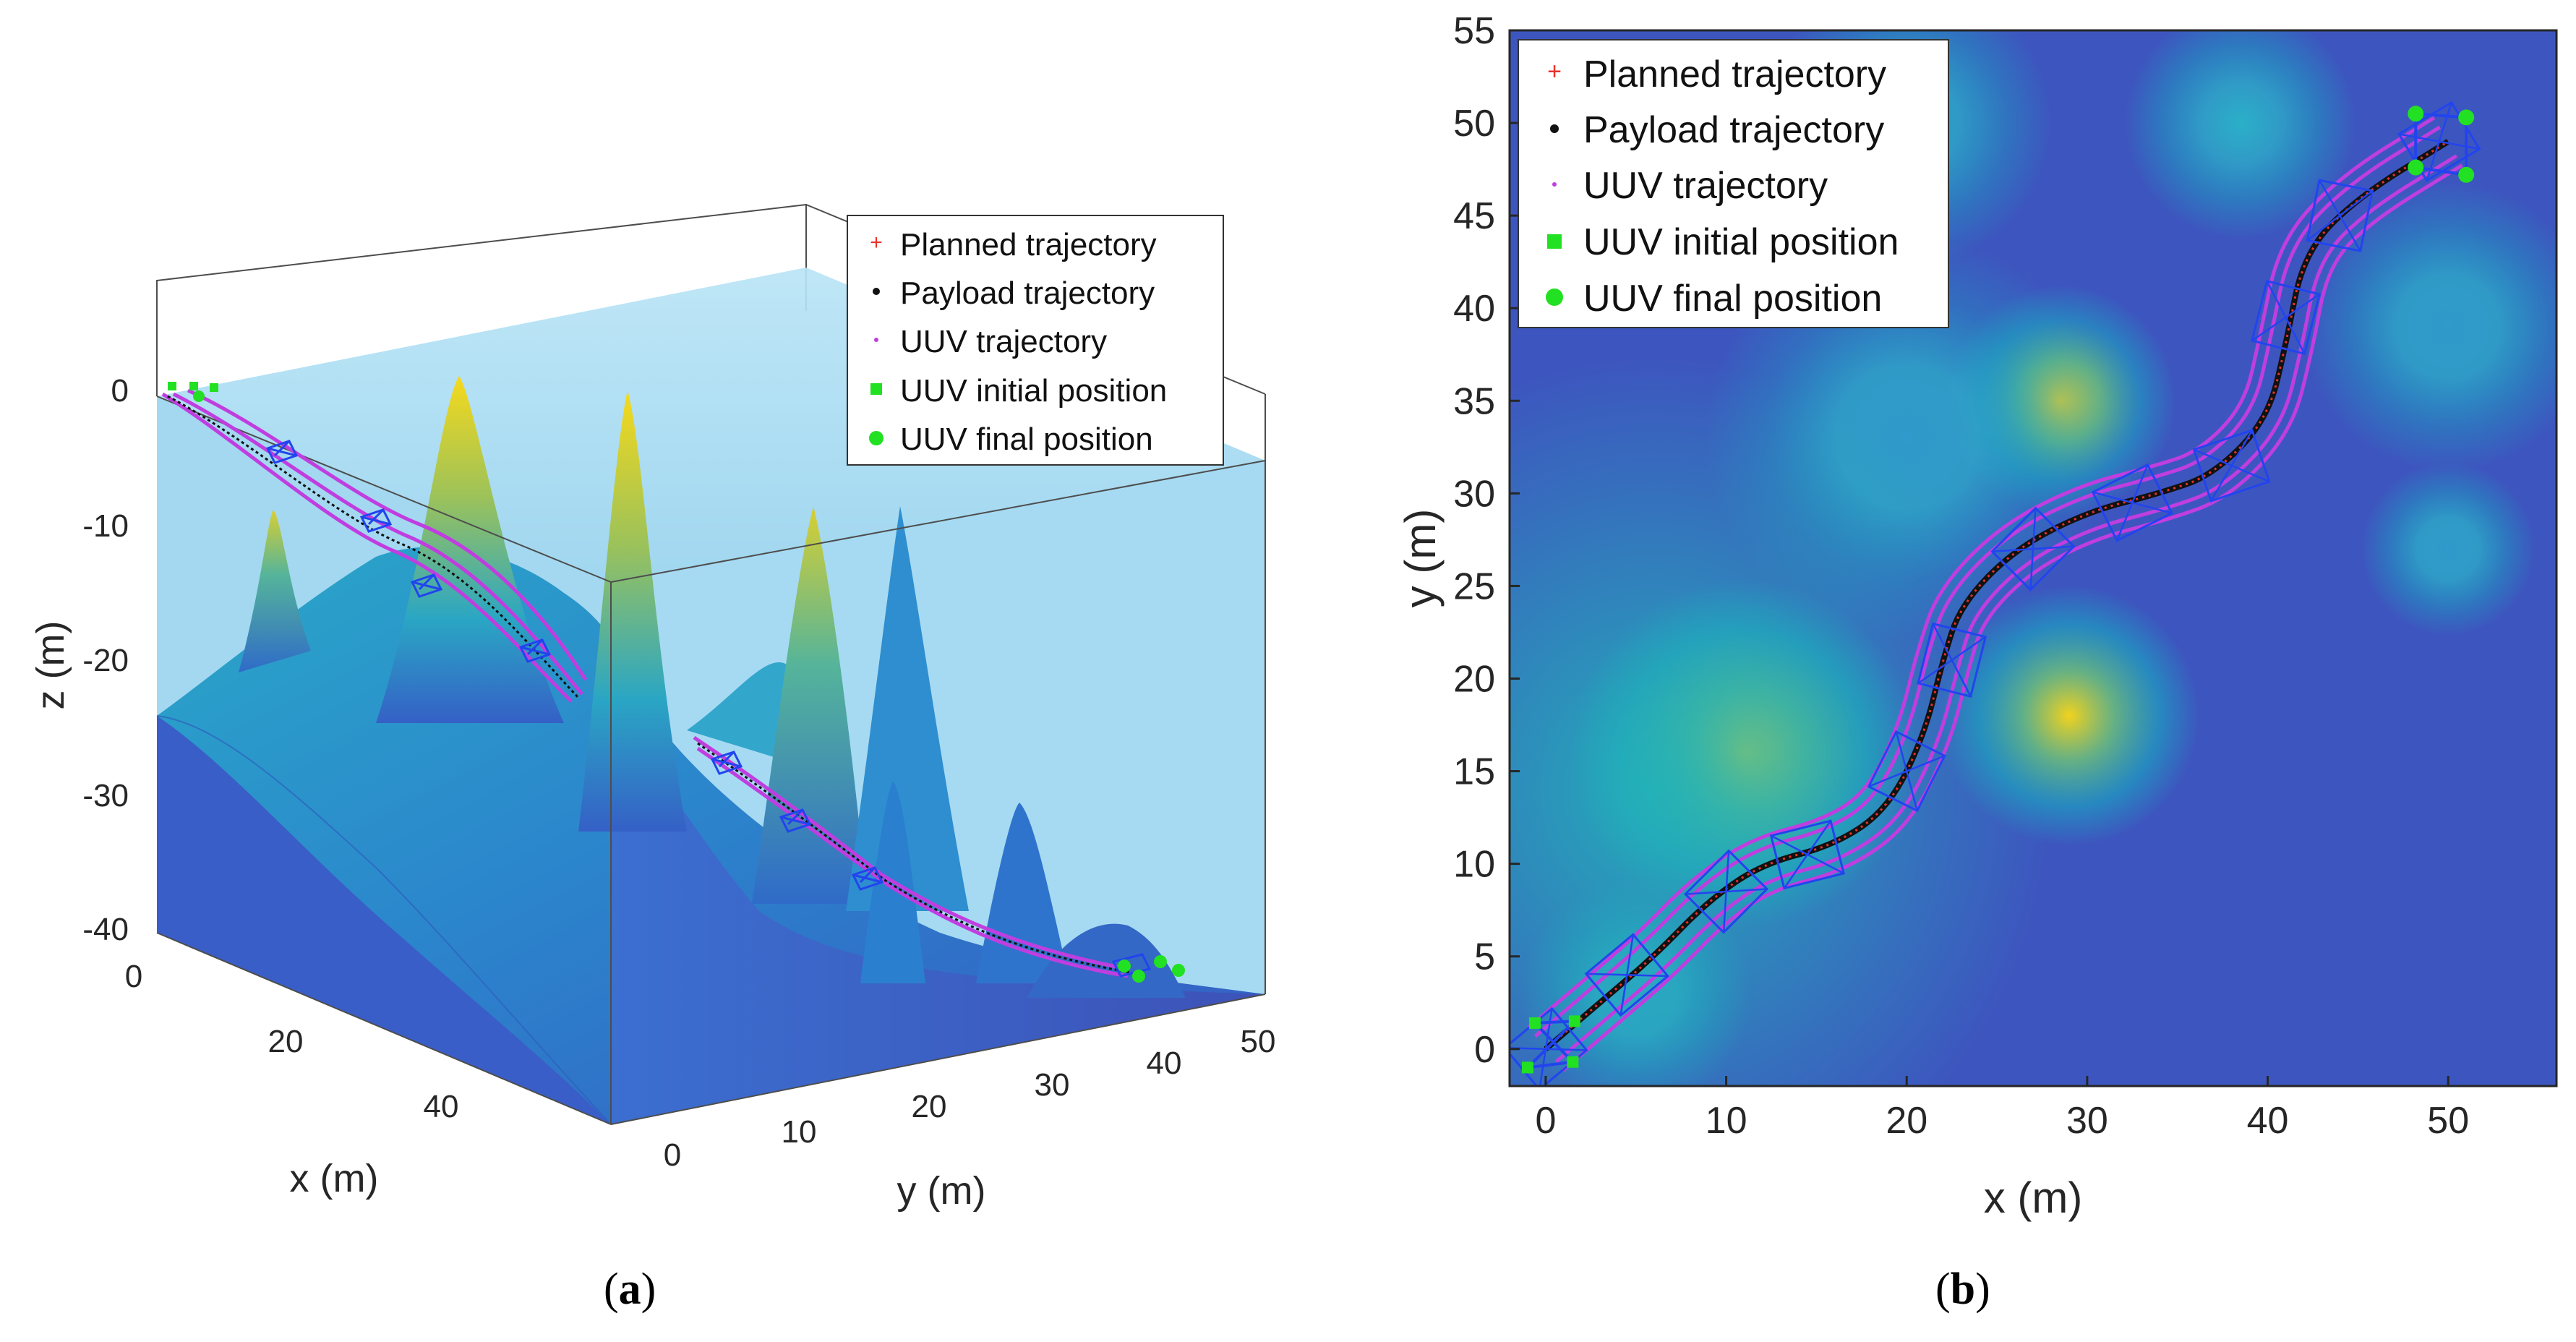 This screenshot has height=1342, width=2576. Describe the element at coordinates (876, 291) in the screenshot. I see `legend-a-payload-marker` at that location.